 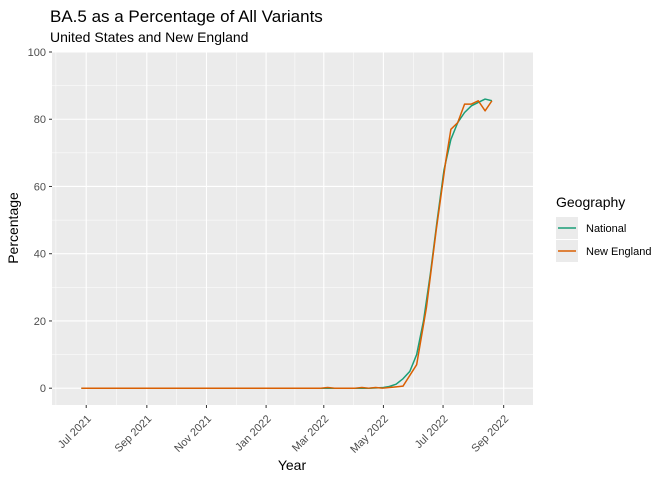 What do you see at coordinates (40, 187) in the screenshot?
I see `y-tick-label: 60` at bounding box center [40, 187].